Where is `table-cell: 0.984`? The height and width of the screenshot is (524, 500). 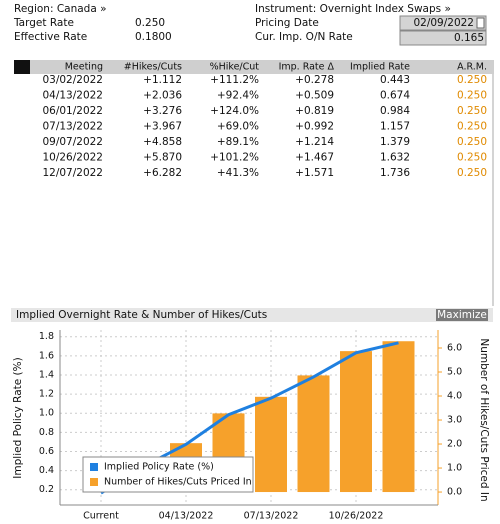 table-cell: 0.984 is located at coordinates (395, 111).